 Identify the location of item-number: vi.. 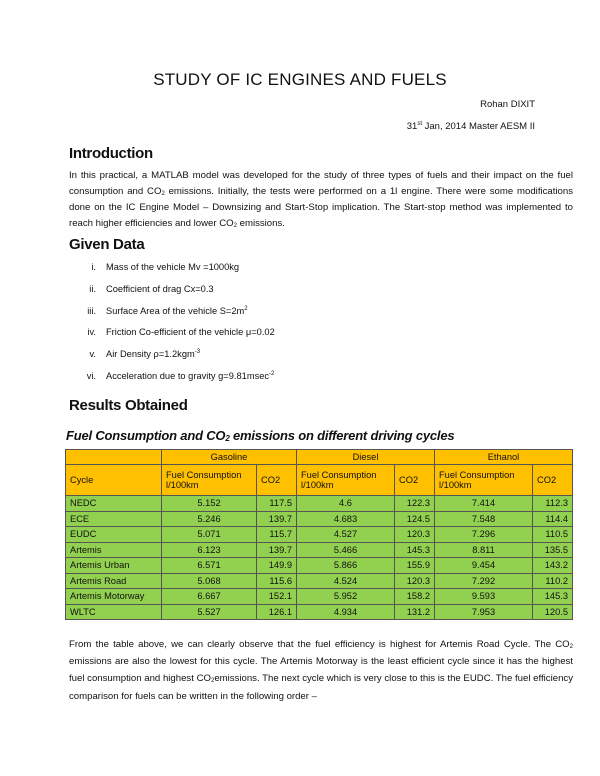
(91, 376).